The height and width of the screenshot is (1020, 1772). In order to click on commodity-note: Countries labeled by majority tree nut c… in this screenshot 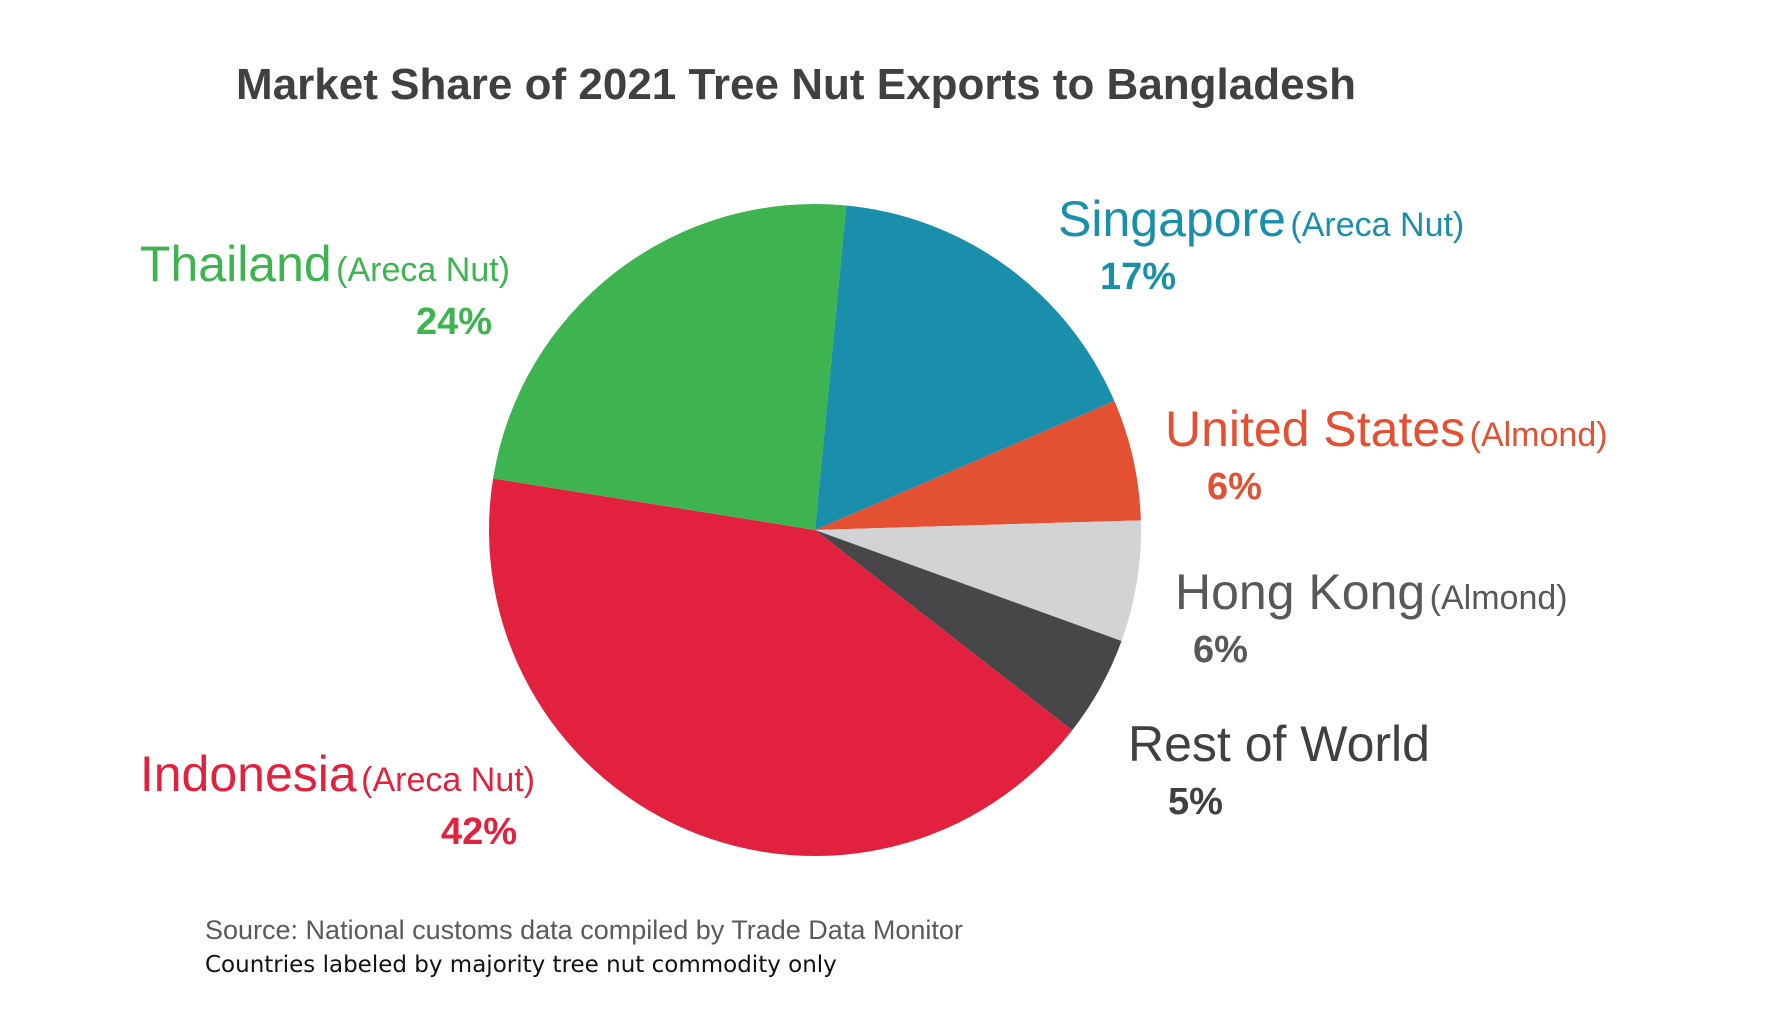, I will do `click(521, 965)`.